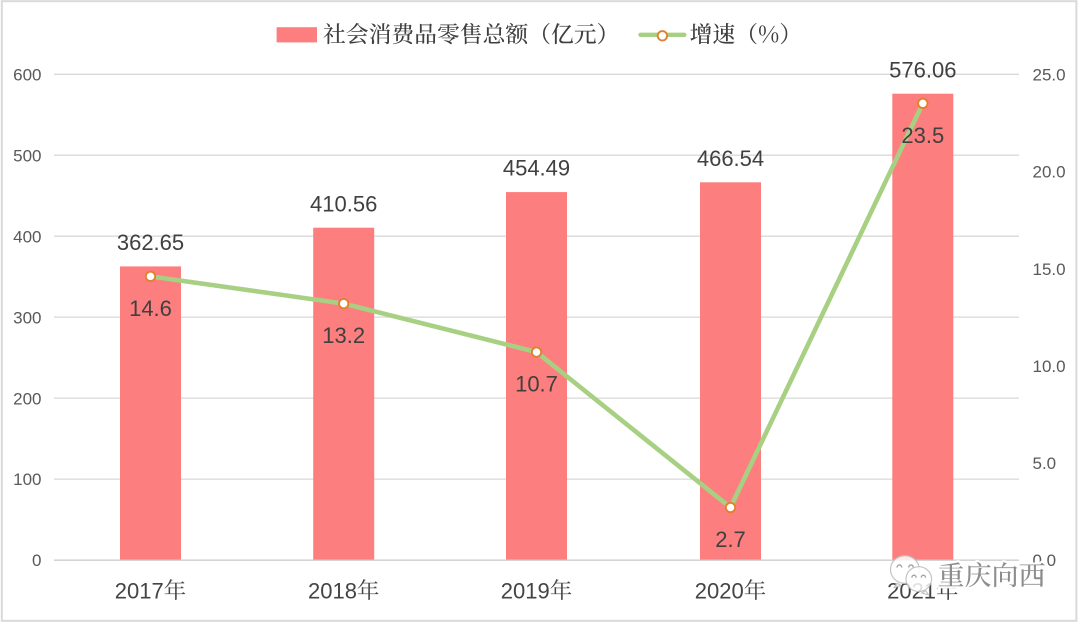 This screenshot has width=1080, height=623. I want to click on svg-text: 200, so click(27, 398).